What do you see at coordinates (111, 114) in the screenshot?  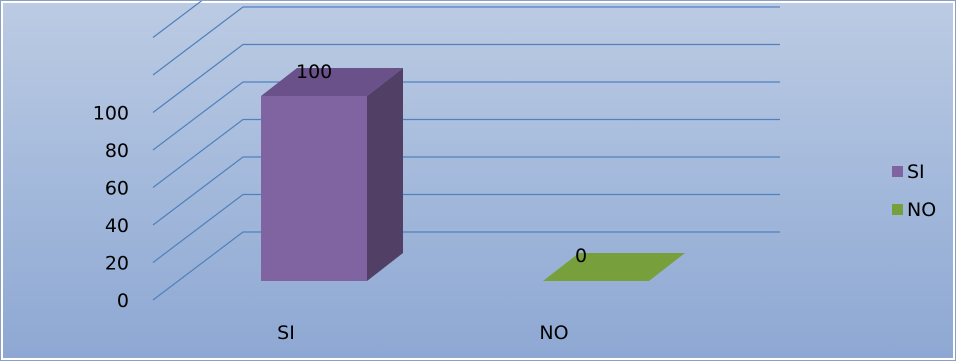 I see `y-tick-label: 100` at bounding box center [111, 114].